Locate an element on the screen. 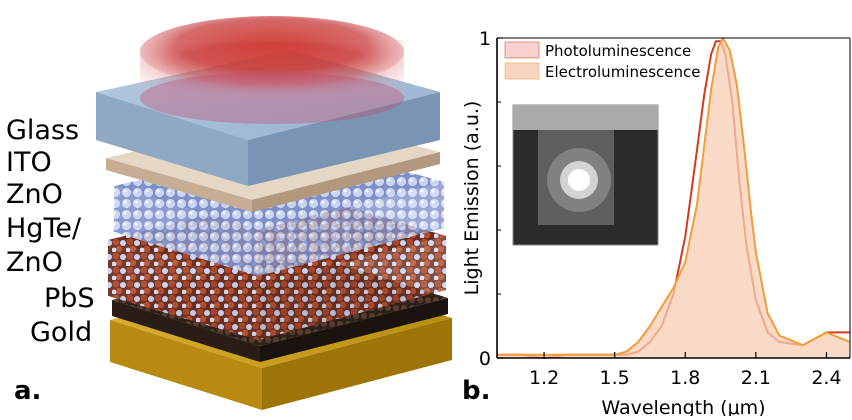 The height and width of the screenshot is (420, 852). x-tick-label: 2.4 is located at coordinates (826, 378).